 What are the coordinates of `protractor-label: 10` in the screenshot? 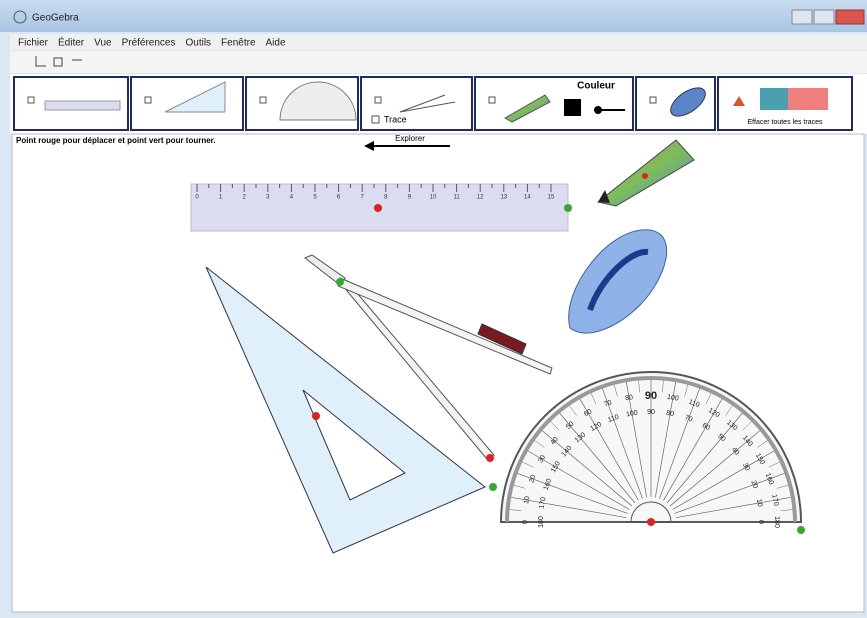 It's located at (527, 500).